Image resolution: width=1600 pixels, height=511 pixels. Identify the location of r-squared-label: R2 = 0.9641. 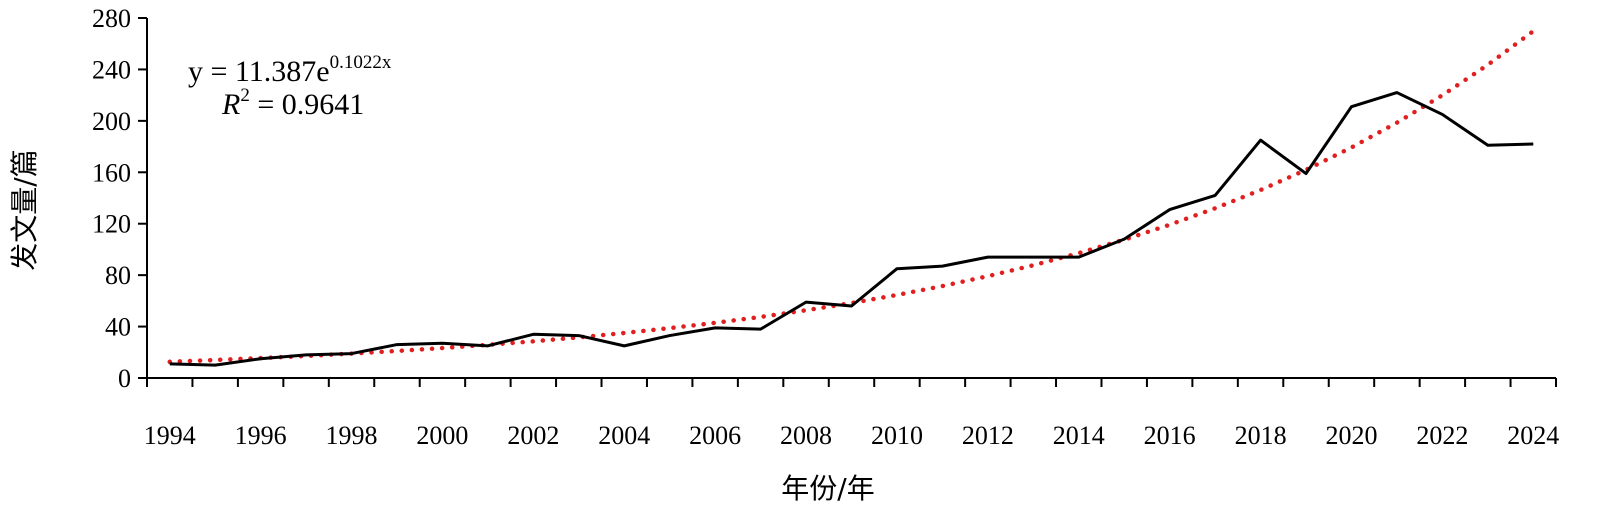
(292, 103).